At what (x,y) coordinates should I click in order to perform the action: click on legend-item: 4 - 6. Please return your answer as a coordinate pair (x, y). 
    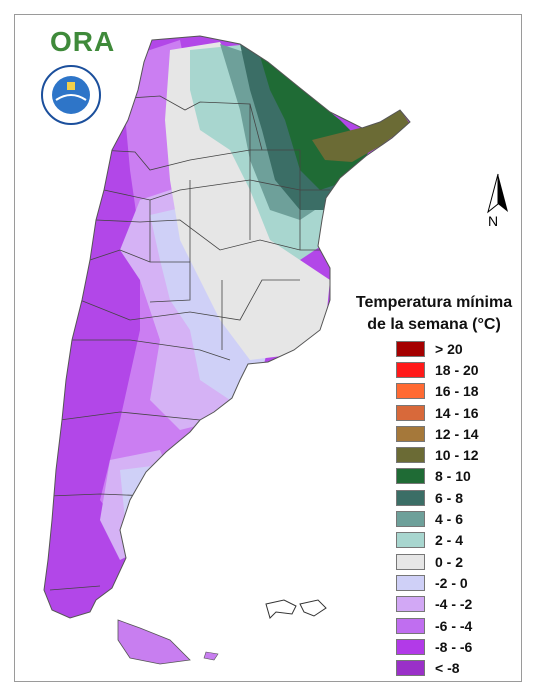
    Looking at the image, I should click on (461, 518).